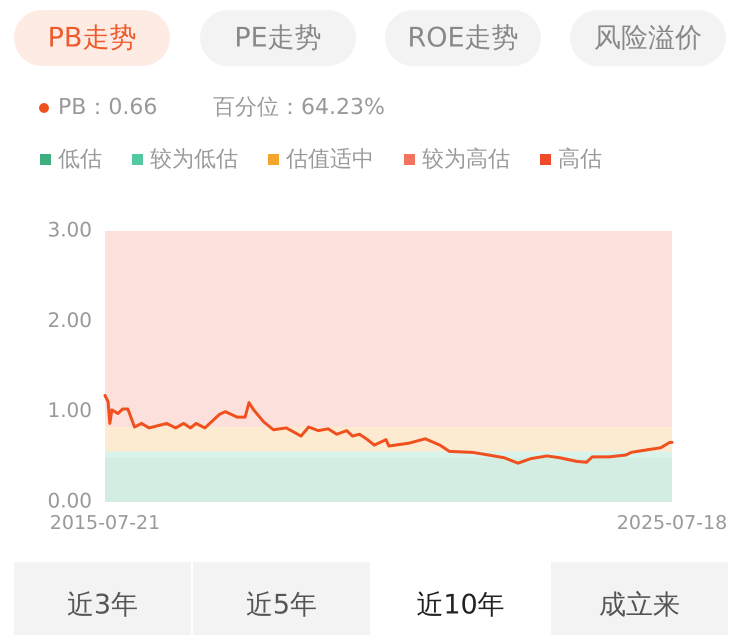 Image resolution: width=738 pixels, height=635 pixels. I want to click on text: PB走势, so click(92, 38).